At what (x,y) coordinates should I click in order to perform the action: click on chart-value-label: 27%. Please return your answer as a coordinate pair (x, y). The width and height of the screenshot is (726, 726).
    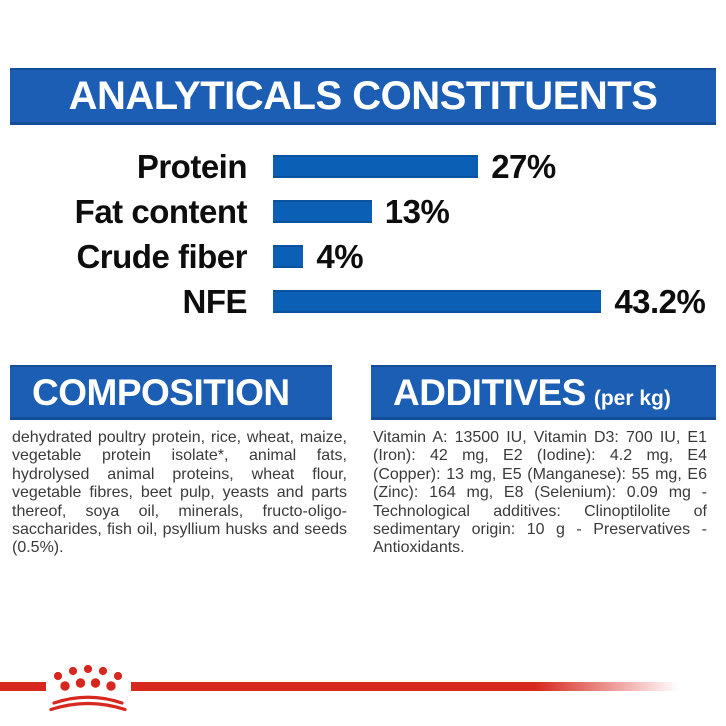
    Looking at the image, I should click on (523, 166).